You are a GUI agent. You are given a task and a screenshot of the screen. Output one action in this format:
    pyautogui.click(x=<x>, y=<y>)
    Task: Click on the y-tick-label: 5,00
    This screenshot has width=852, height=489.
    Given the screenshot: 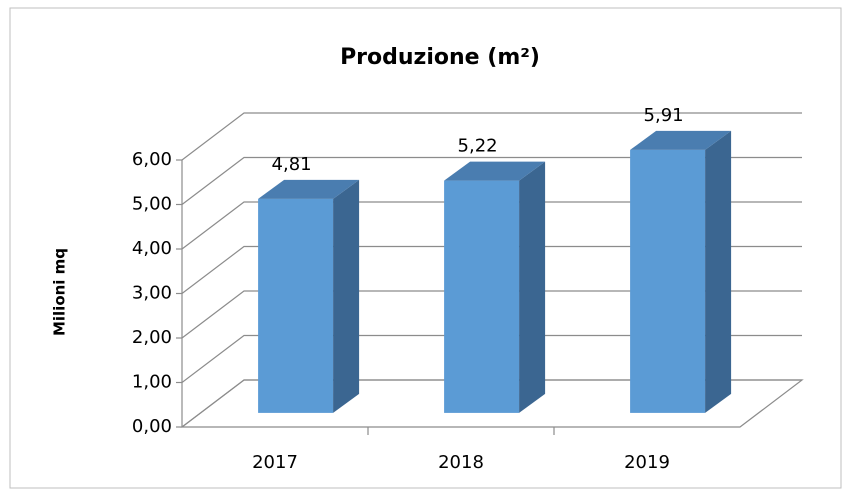 What is the action you would take?
    pyautogui.click(x=152, y=204)
    